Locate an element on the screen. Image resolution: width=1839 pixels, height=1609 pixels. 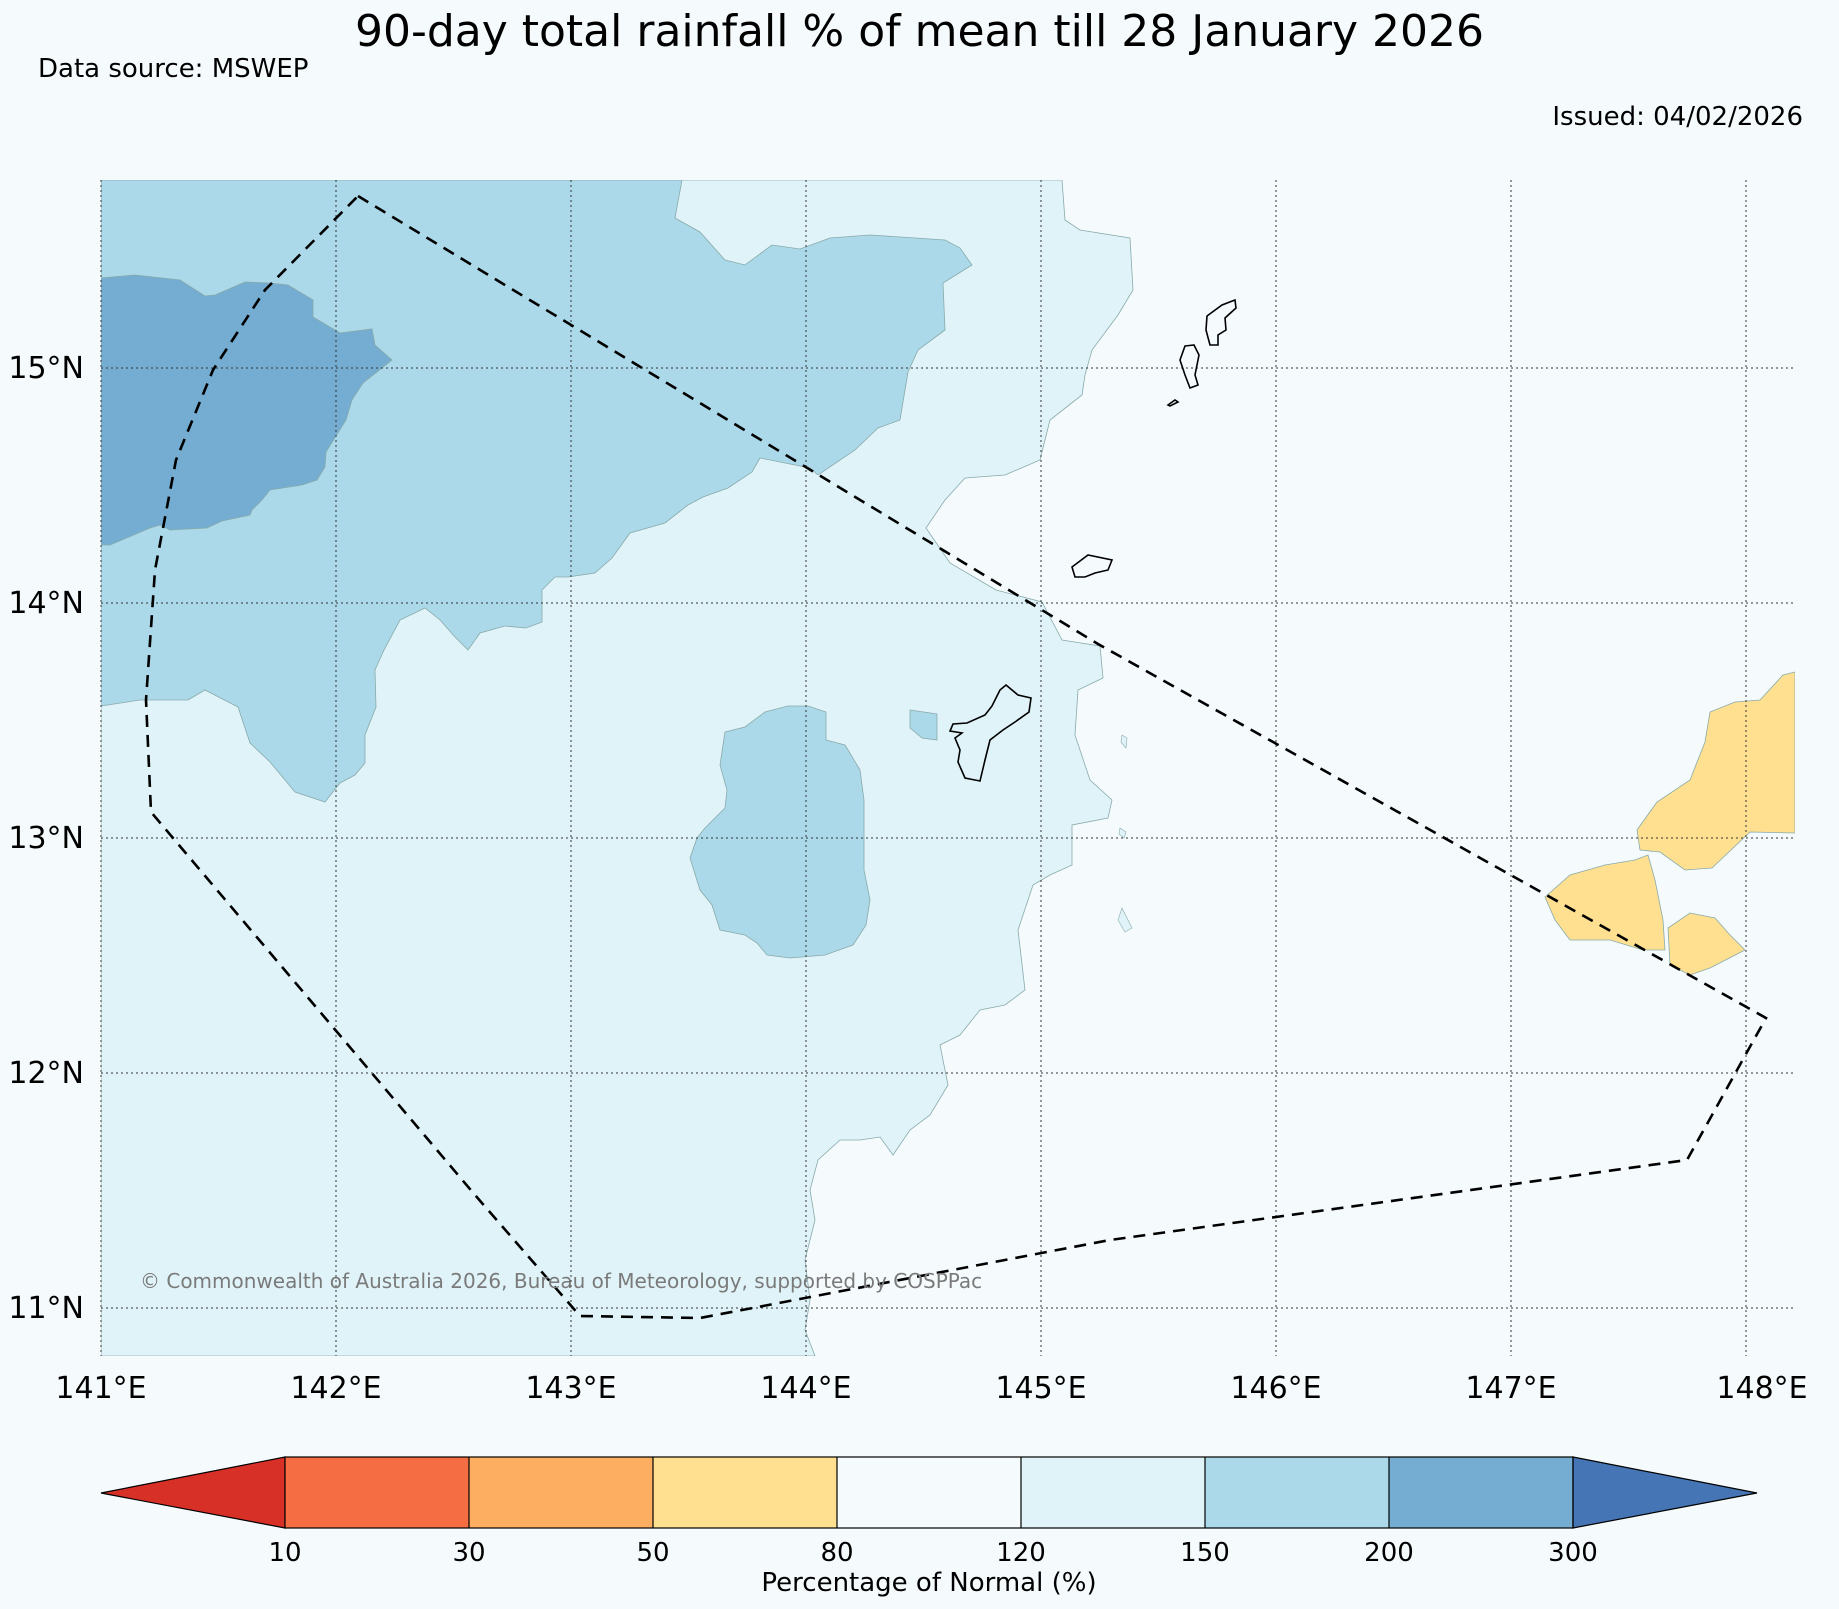
island-saipan is located at coordinates (1189, 367).